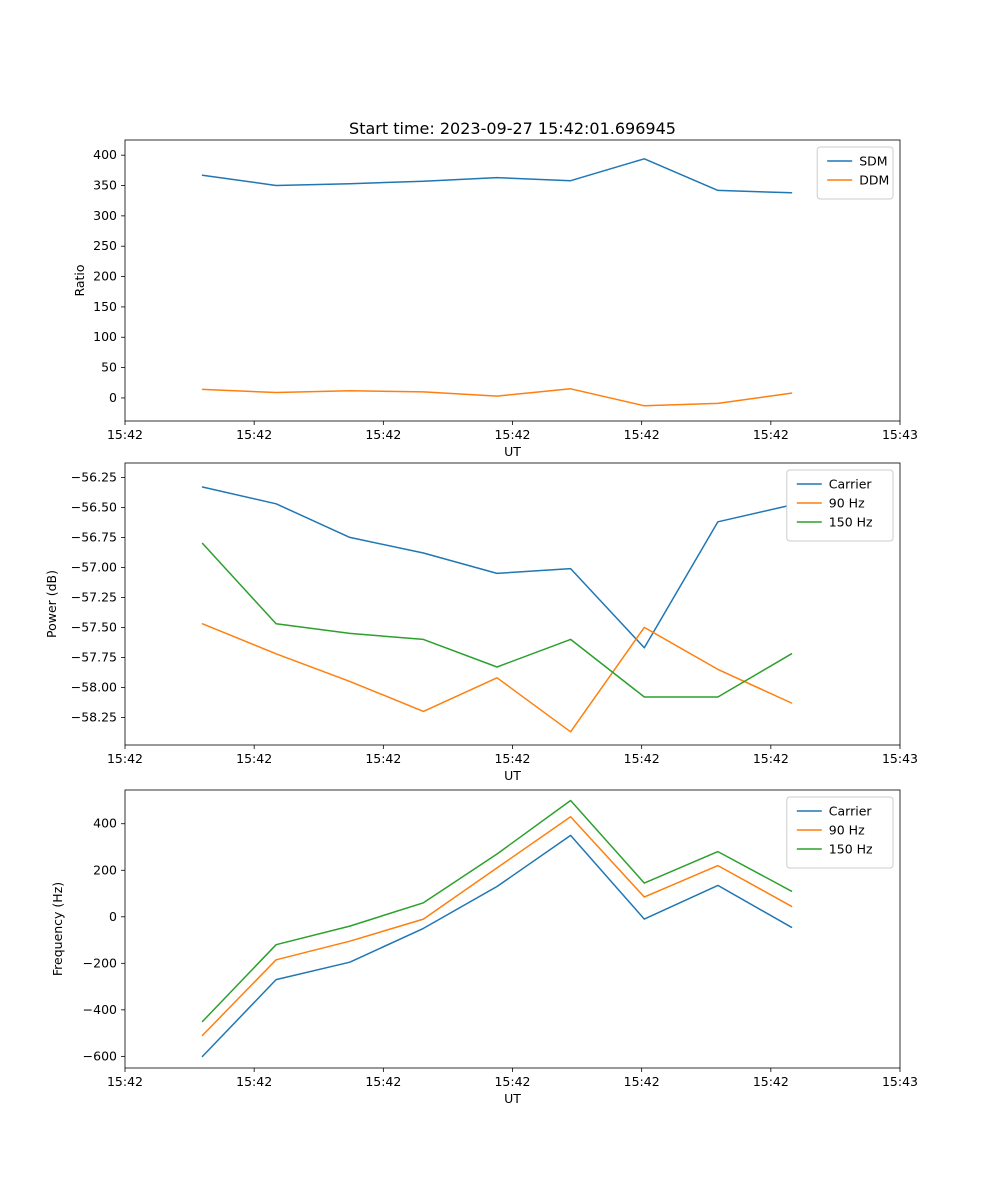 The image size is (1000, 1200). What do you see at coordinates (94, 536) in the screenshot?
I see `y-tick-label: −56.75` at bounding box center [94, 536].